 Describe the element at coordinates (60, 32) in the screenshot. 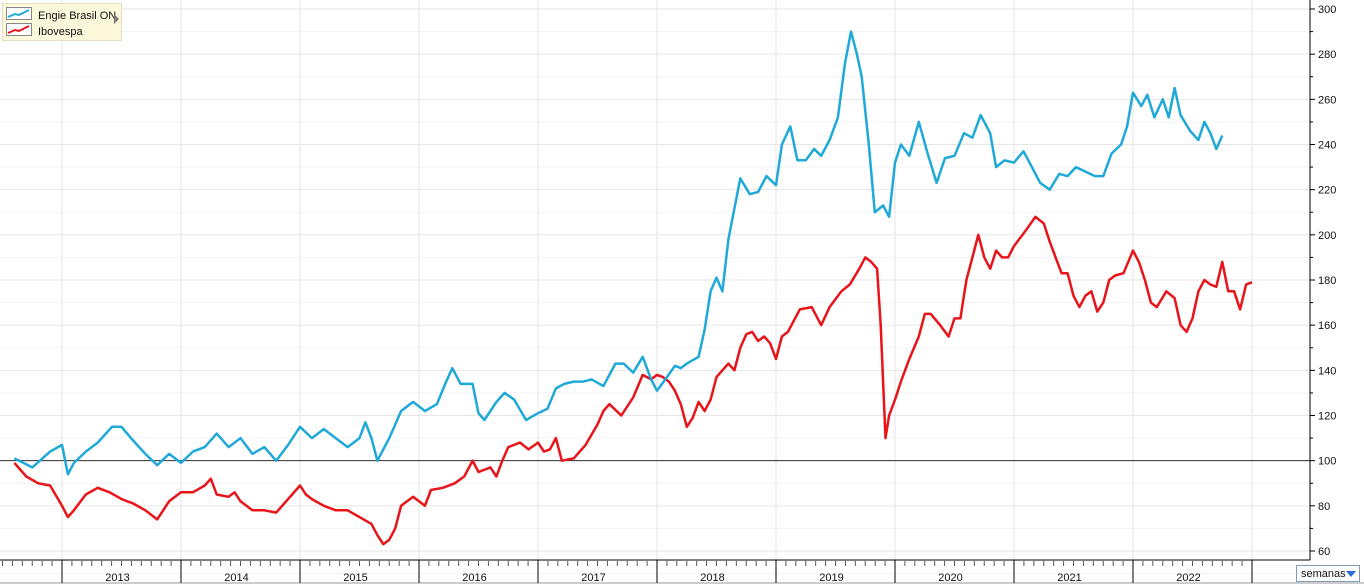

I see `legend-label-ibovespa: Ibovespa` at that location.